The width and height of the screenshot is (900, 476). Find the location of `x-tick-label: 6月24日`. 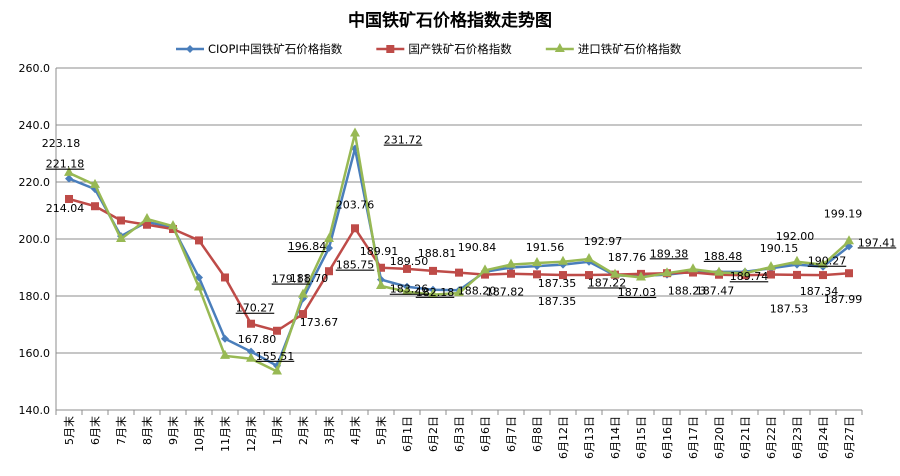

x-tick-label: 6月24日 is located at coordinates (823, 437).